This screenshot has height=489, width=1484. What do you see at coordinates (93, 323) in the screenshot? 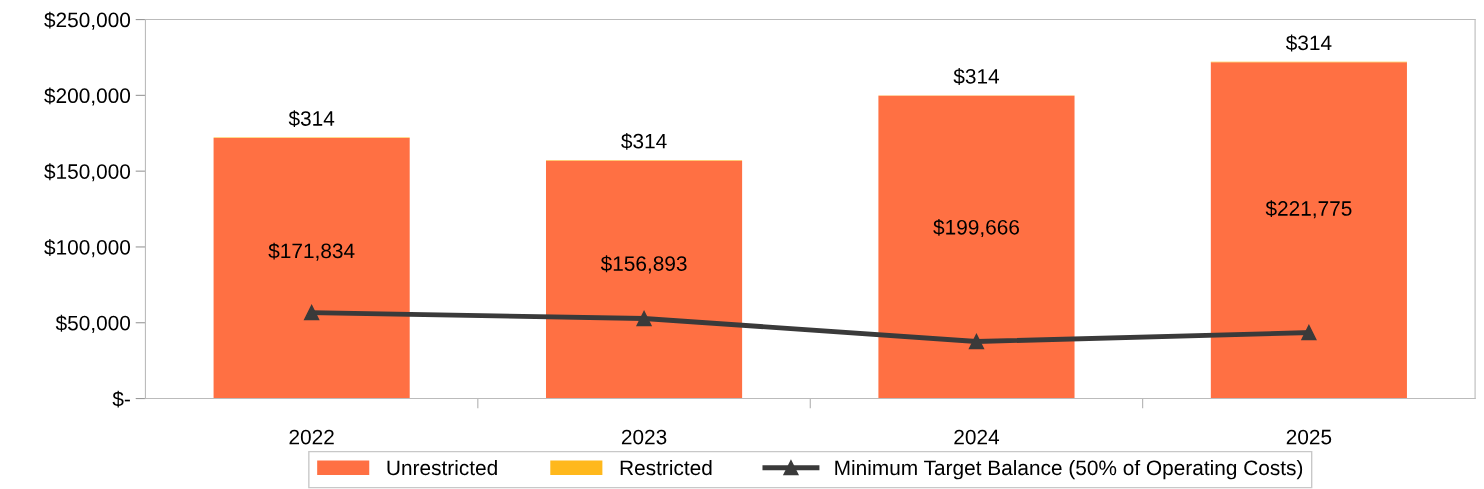
I see `y-tick-label: $50,000` at bounding box center [93, 323].